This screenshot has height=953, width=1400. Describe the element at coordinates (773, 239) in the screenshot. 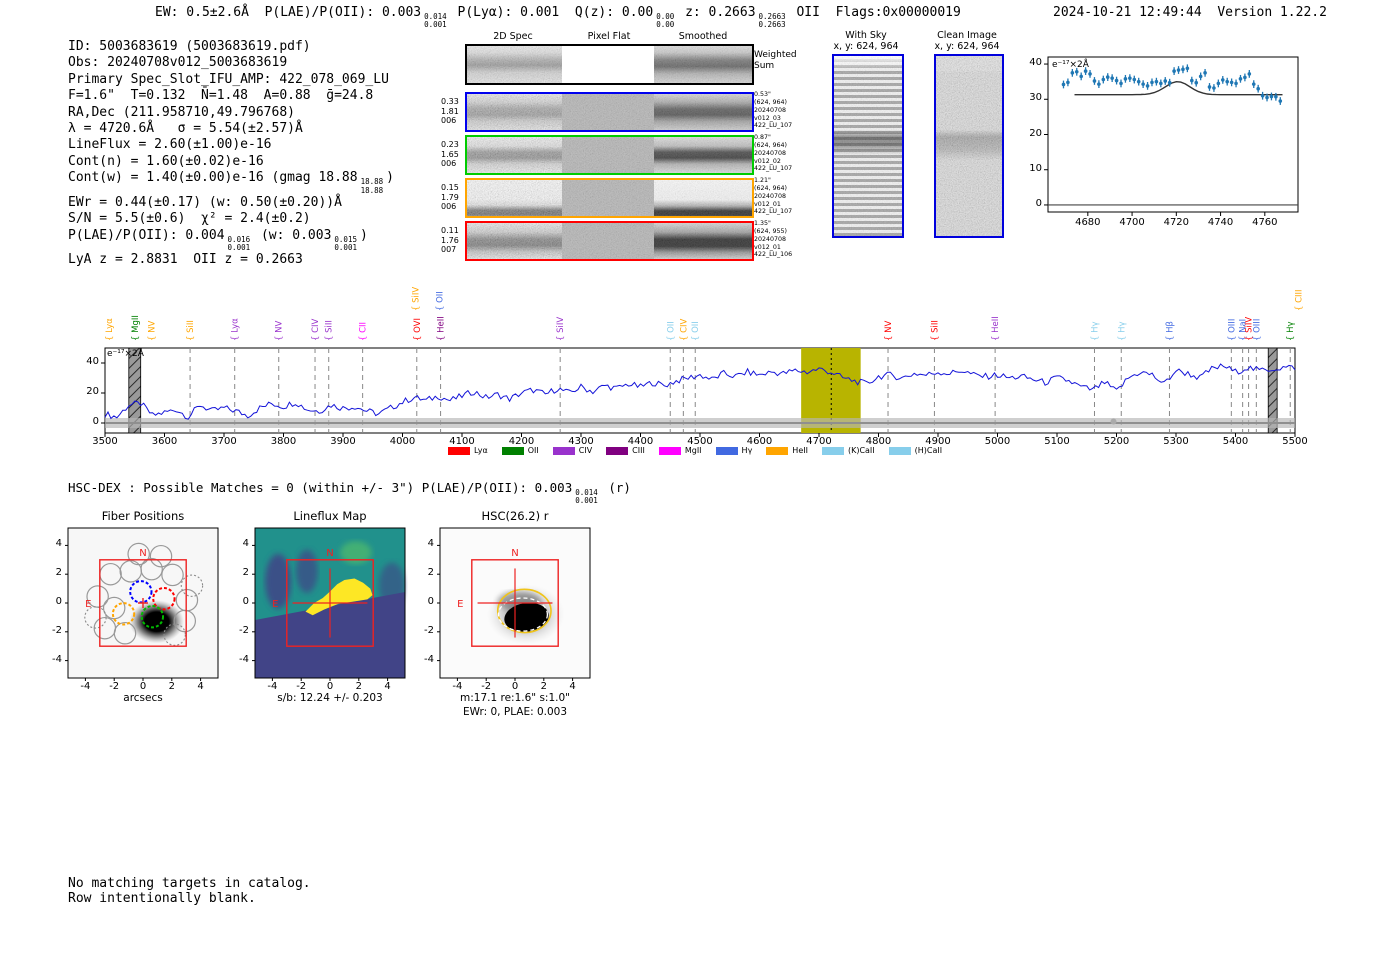

I see `row-right-labels: 1.35" (624, 955) 20240708 v012_01 422_LU_106` at that location.